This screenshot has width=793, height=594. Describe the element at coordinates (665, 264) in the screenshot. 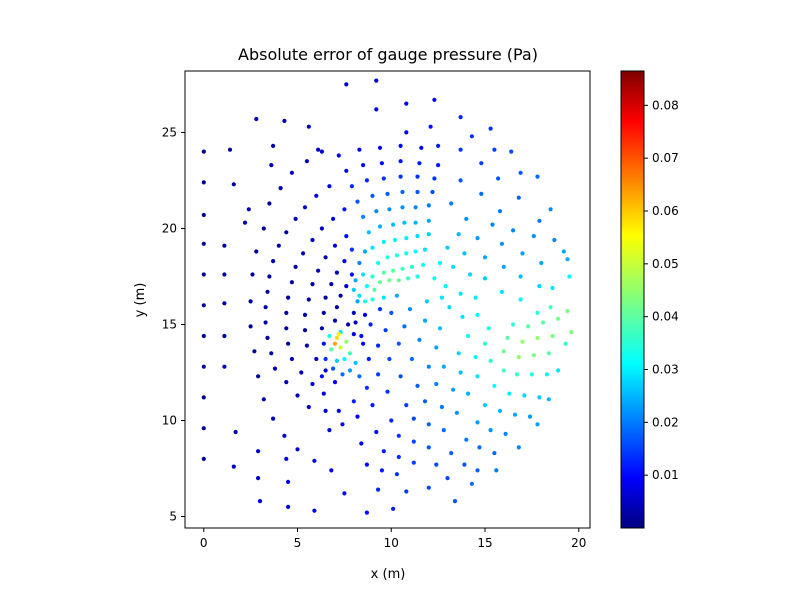

I see `colorbar-tick-label: 0.05` at that location.